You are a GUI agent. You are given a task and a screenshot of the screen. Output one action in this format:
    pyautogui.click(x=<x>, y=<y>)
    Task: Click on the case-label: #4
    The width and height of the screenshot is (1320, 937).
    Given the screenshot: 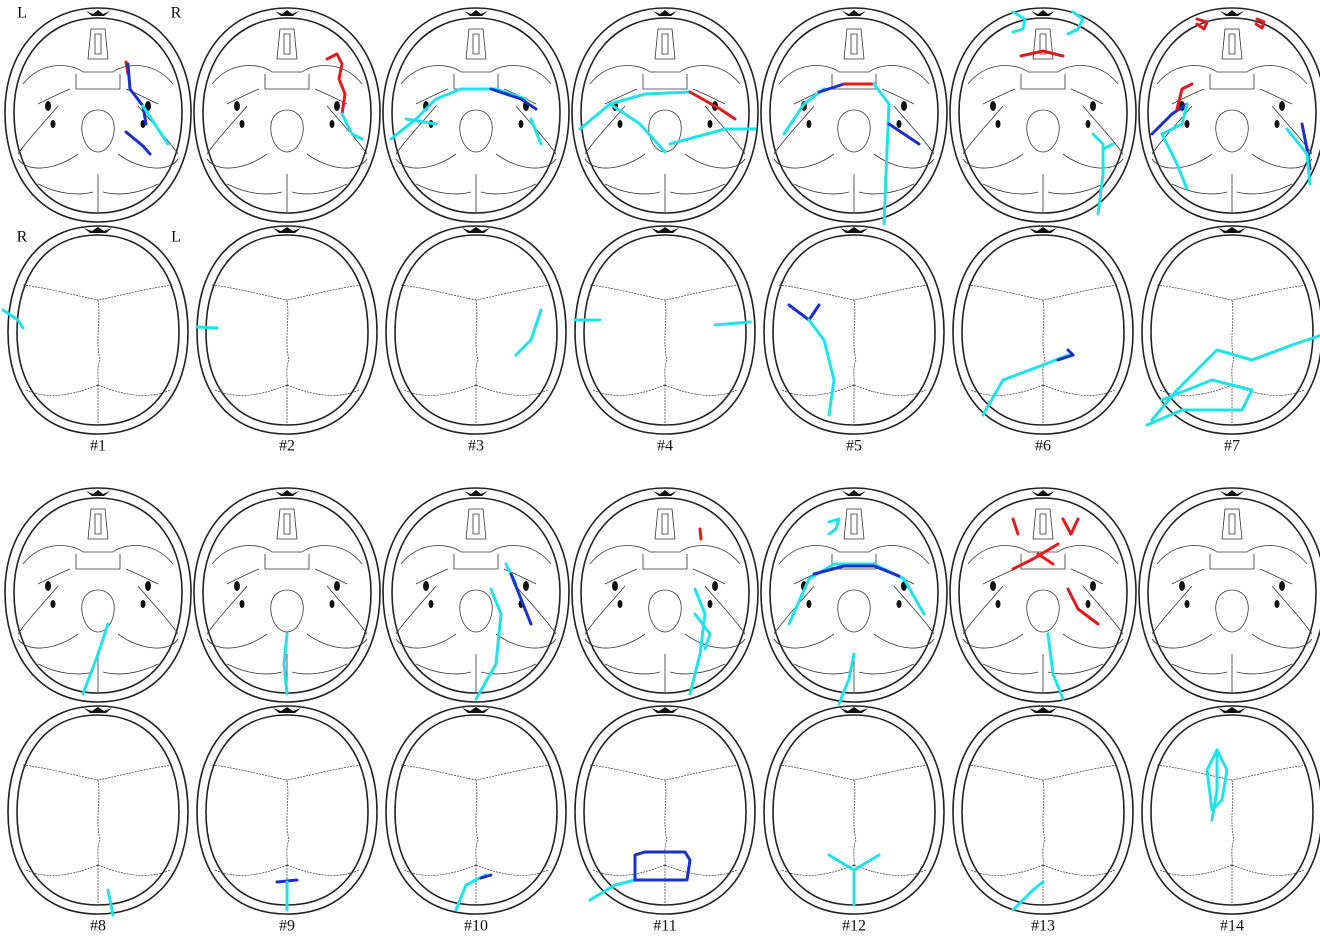 What is the action you would take?
    pyautogui.click(x=665, y=446)
    